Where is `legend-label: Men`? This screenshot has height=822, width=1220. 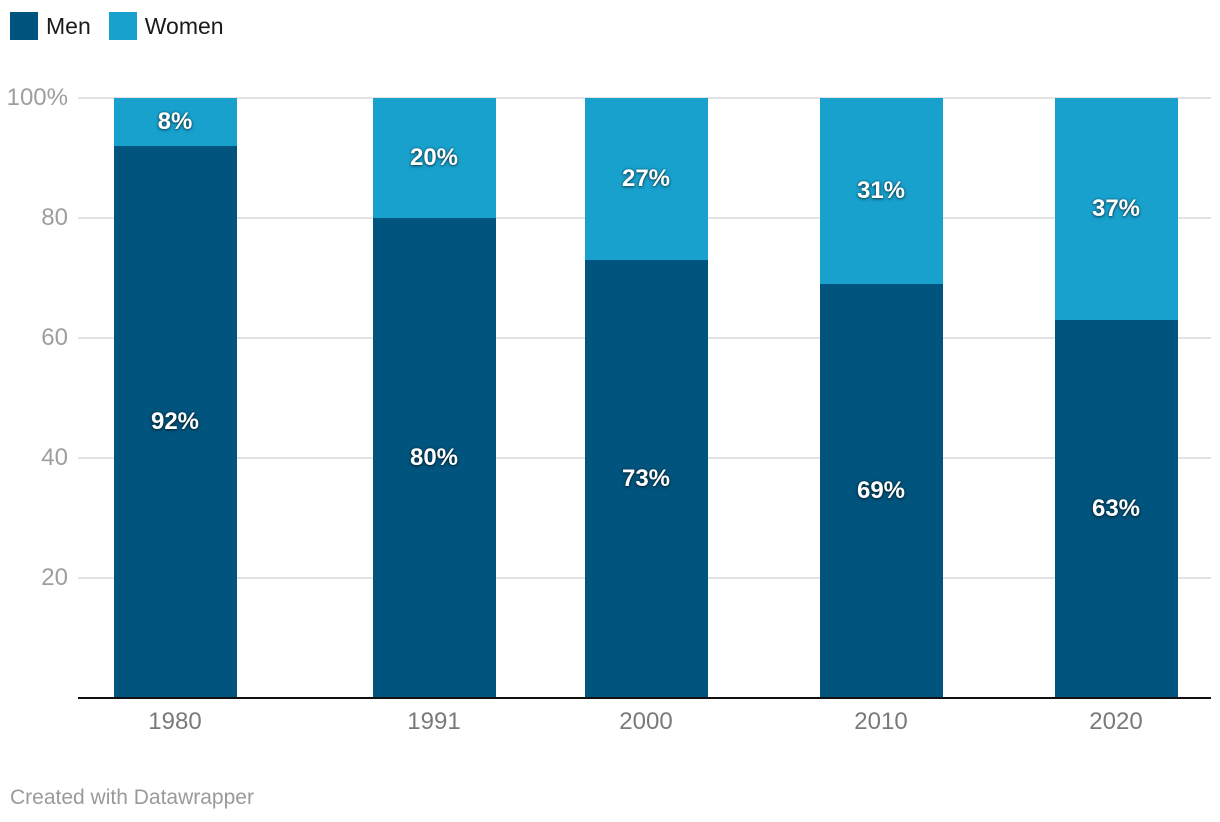 legend-label: Men is located at coordinates (68, 26).